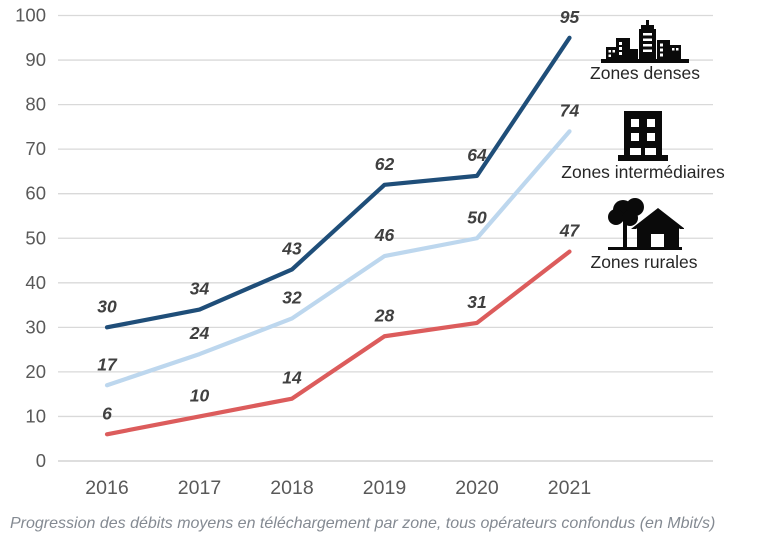 Image resolution: width=773 pixels, height=549 pixels. Describe the element at coordinates (35, 193) in the screenshot. I see `y-axis-tick-label: 60` at that location.